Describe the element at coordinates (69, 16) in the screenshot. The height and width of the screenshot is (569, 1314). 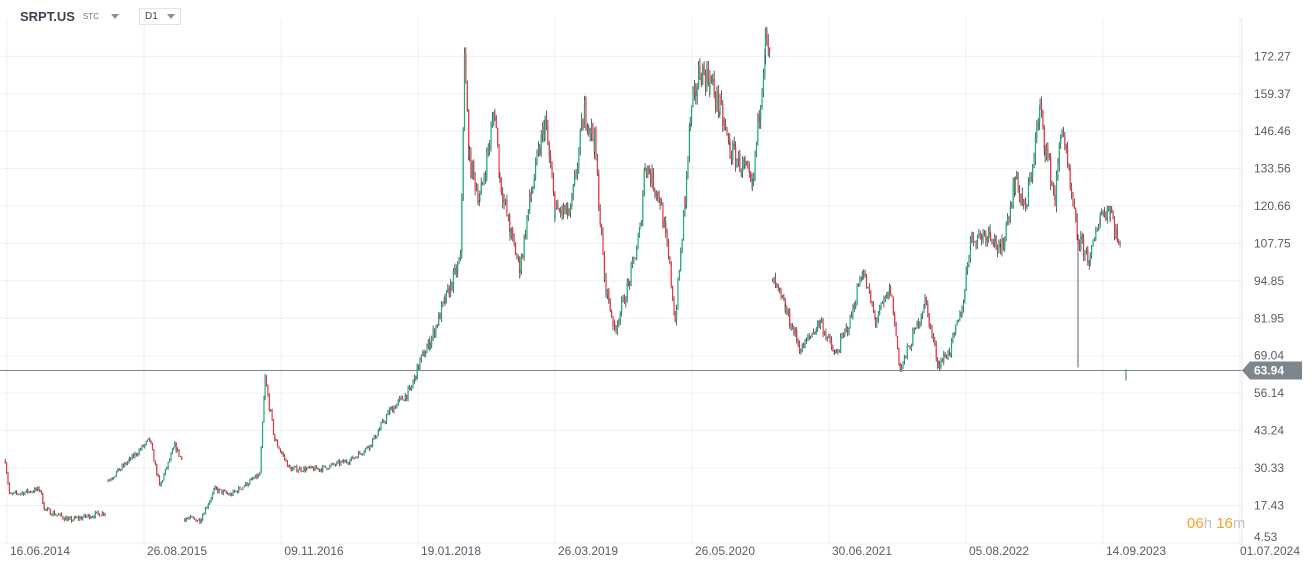
I see `symbol-selector: SRPT.US STC` at that location.